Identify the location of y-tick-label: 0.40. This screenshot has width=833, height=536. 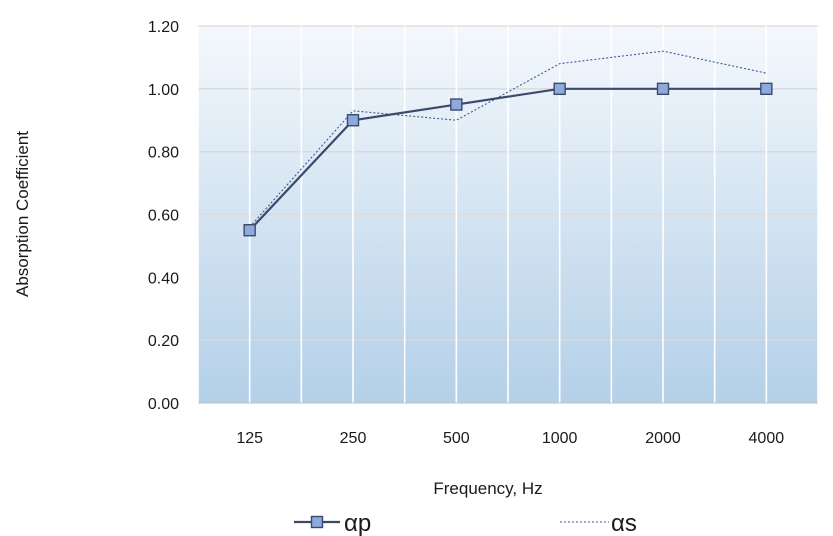
(163, 278).